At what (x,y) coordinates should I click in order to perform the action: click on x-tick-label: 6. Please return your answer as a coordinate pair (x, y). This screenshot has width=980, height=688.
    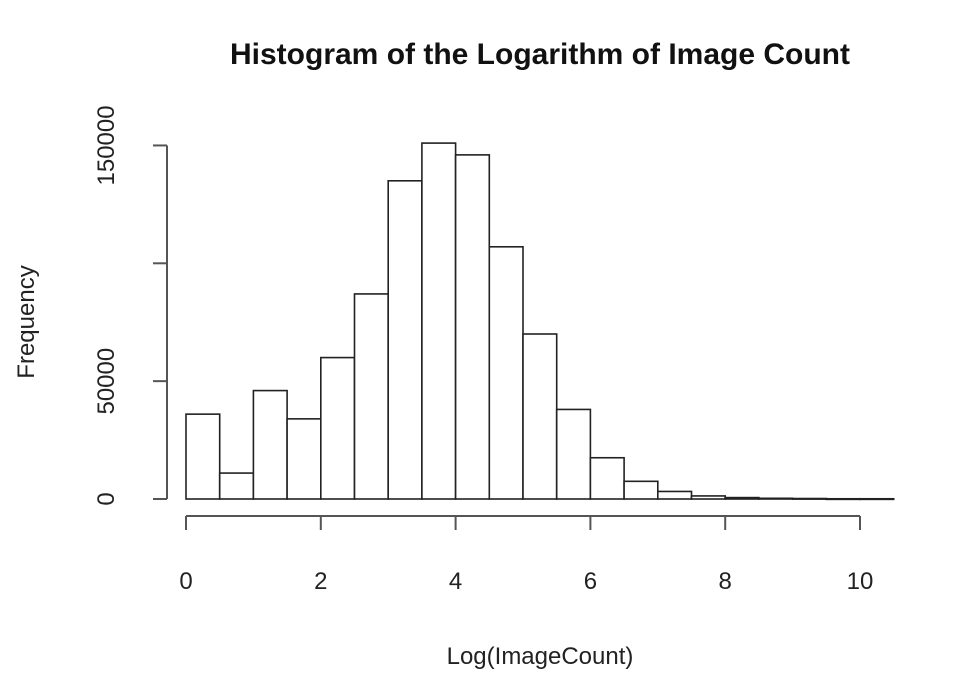
    Looking at the image, I should click on (590, 581).